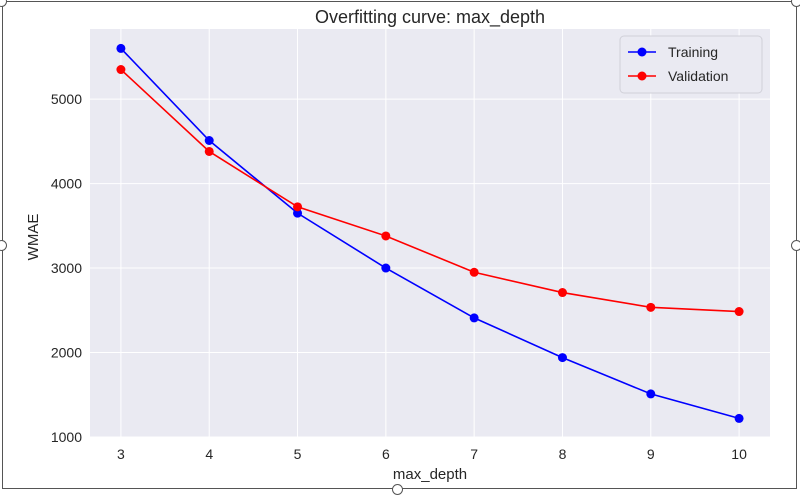 The width and height of the screenshot is (800, 495). Describe the element at coordinates (430, 17) in the screenshot. I see `chart-title: Overfitting curve: max_depth` at that location.